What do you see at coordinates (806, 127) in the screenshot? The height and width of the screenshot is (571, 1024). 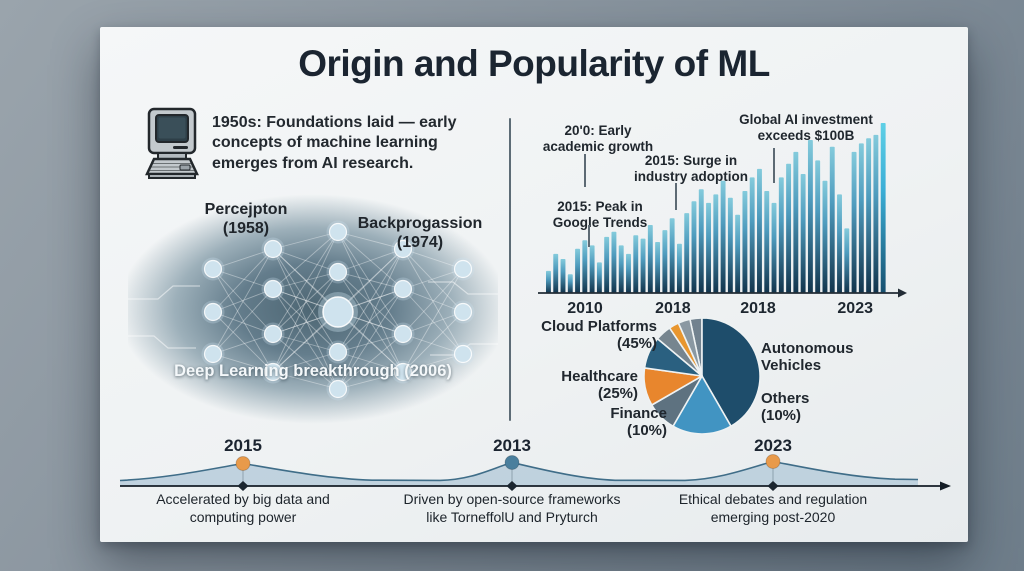 I see `annotation-ai-investment: Global AI investment exceeds $100B` at bounding box center [806, 127].